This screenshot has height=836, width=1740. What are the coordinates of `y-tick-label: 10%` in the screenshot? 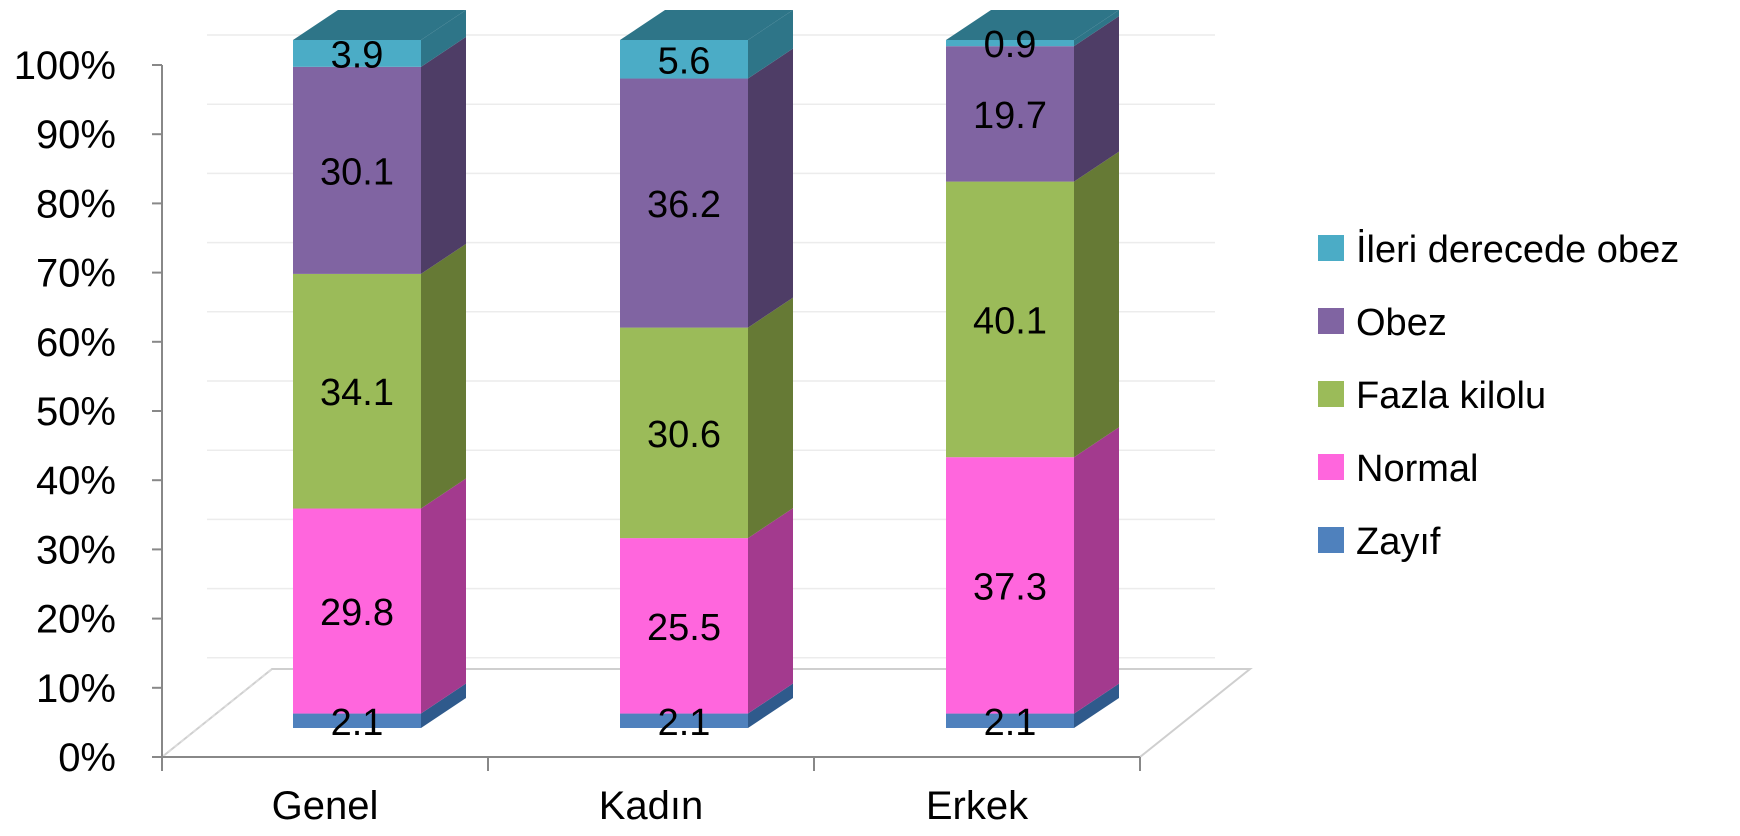 It's located at (76, 689).